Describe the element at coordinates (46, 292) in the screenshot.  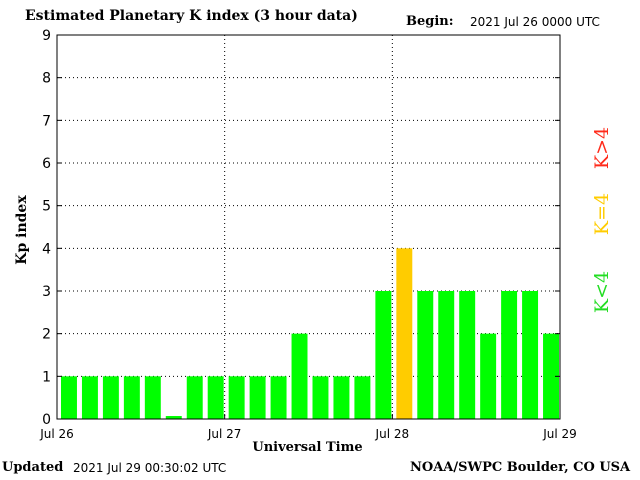
I see `y-tick-label: 3` at that location.